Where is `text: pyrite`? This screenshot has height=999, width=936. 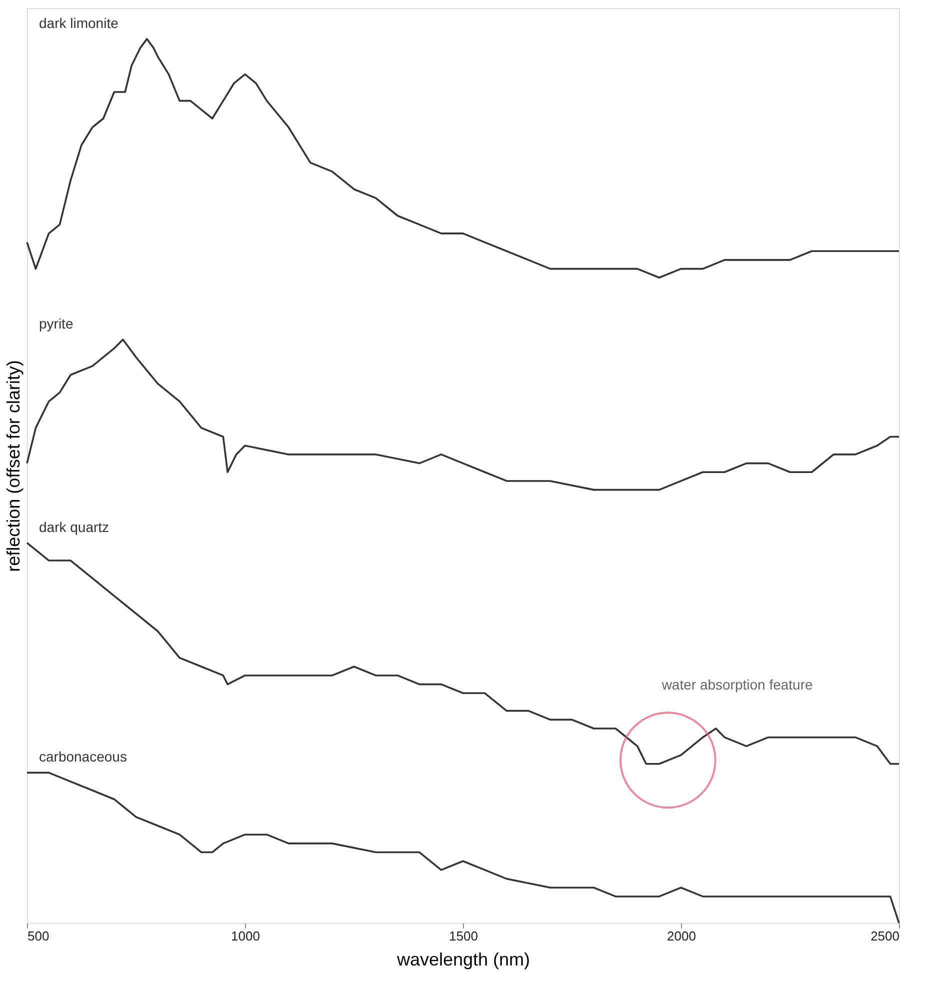
text: pyrite is located at coordinates (56, 324).